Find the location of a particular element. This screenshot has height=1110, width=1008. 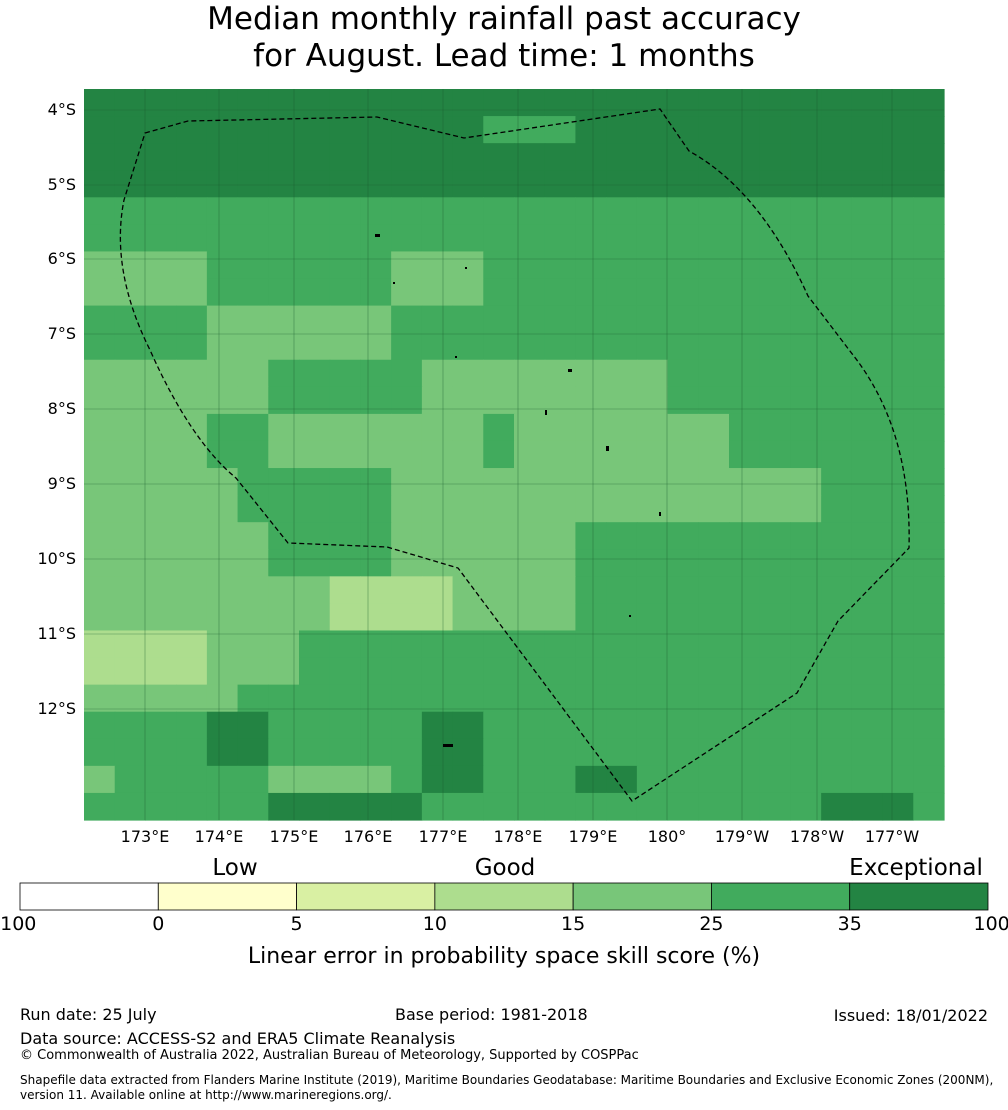

latitude-label: 9°S is located at coordinates (61, 483).